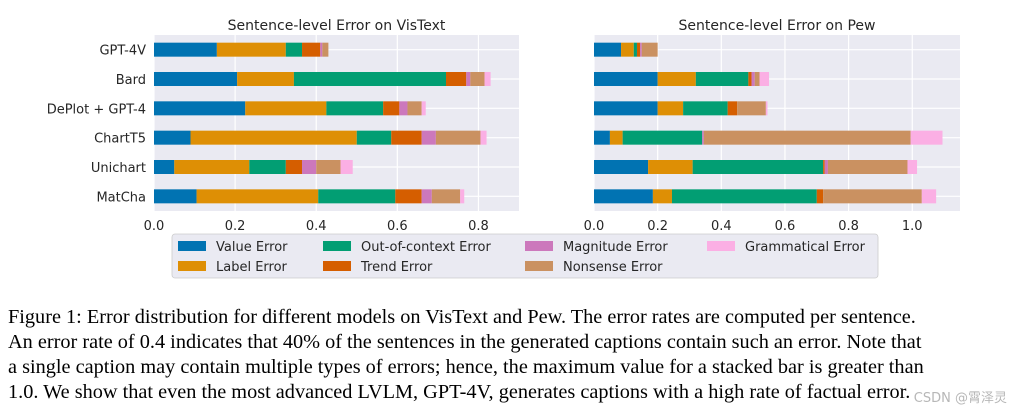 The height and width of the screenshot is (412, 1015). I want to click on y-tick-label: ChartT5, so click(120, 139).